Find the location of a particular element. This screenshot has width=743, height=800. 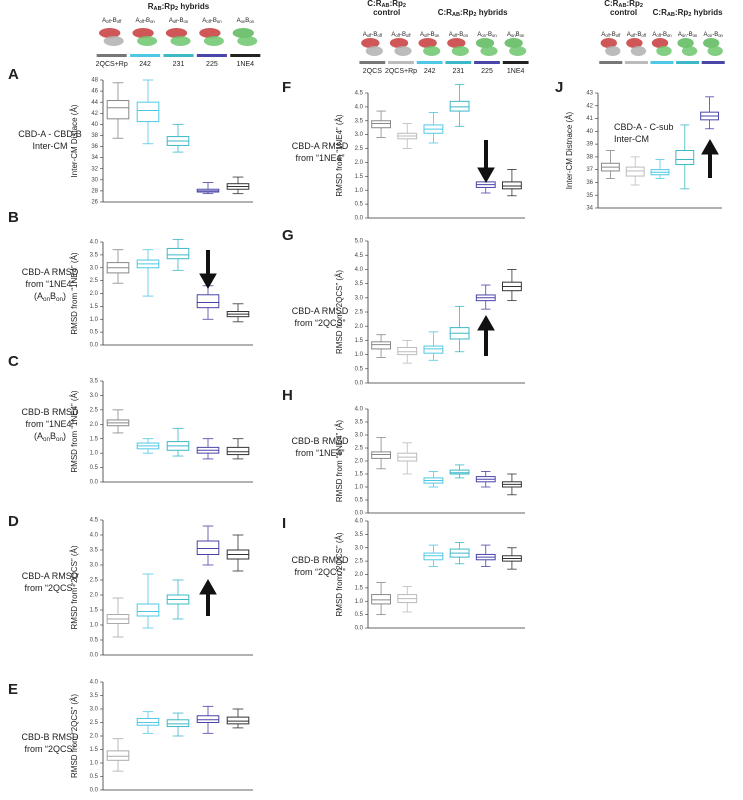

y-tick-label: 34 is located at coordinates (94, 158).